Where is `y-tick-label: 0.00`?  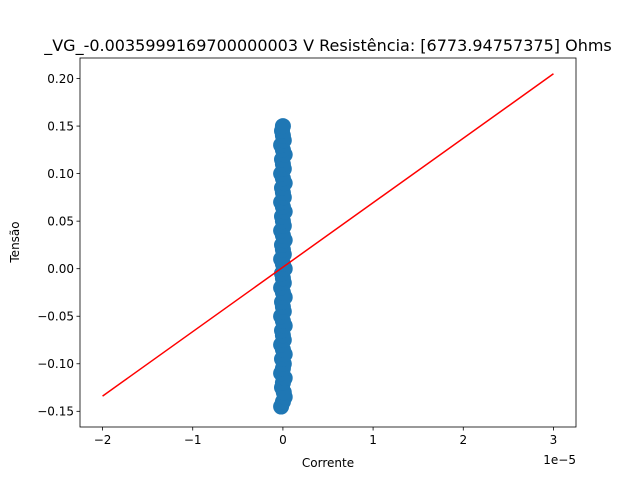 y-tick-label: 0.00 is located at coordinates (60, 269).